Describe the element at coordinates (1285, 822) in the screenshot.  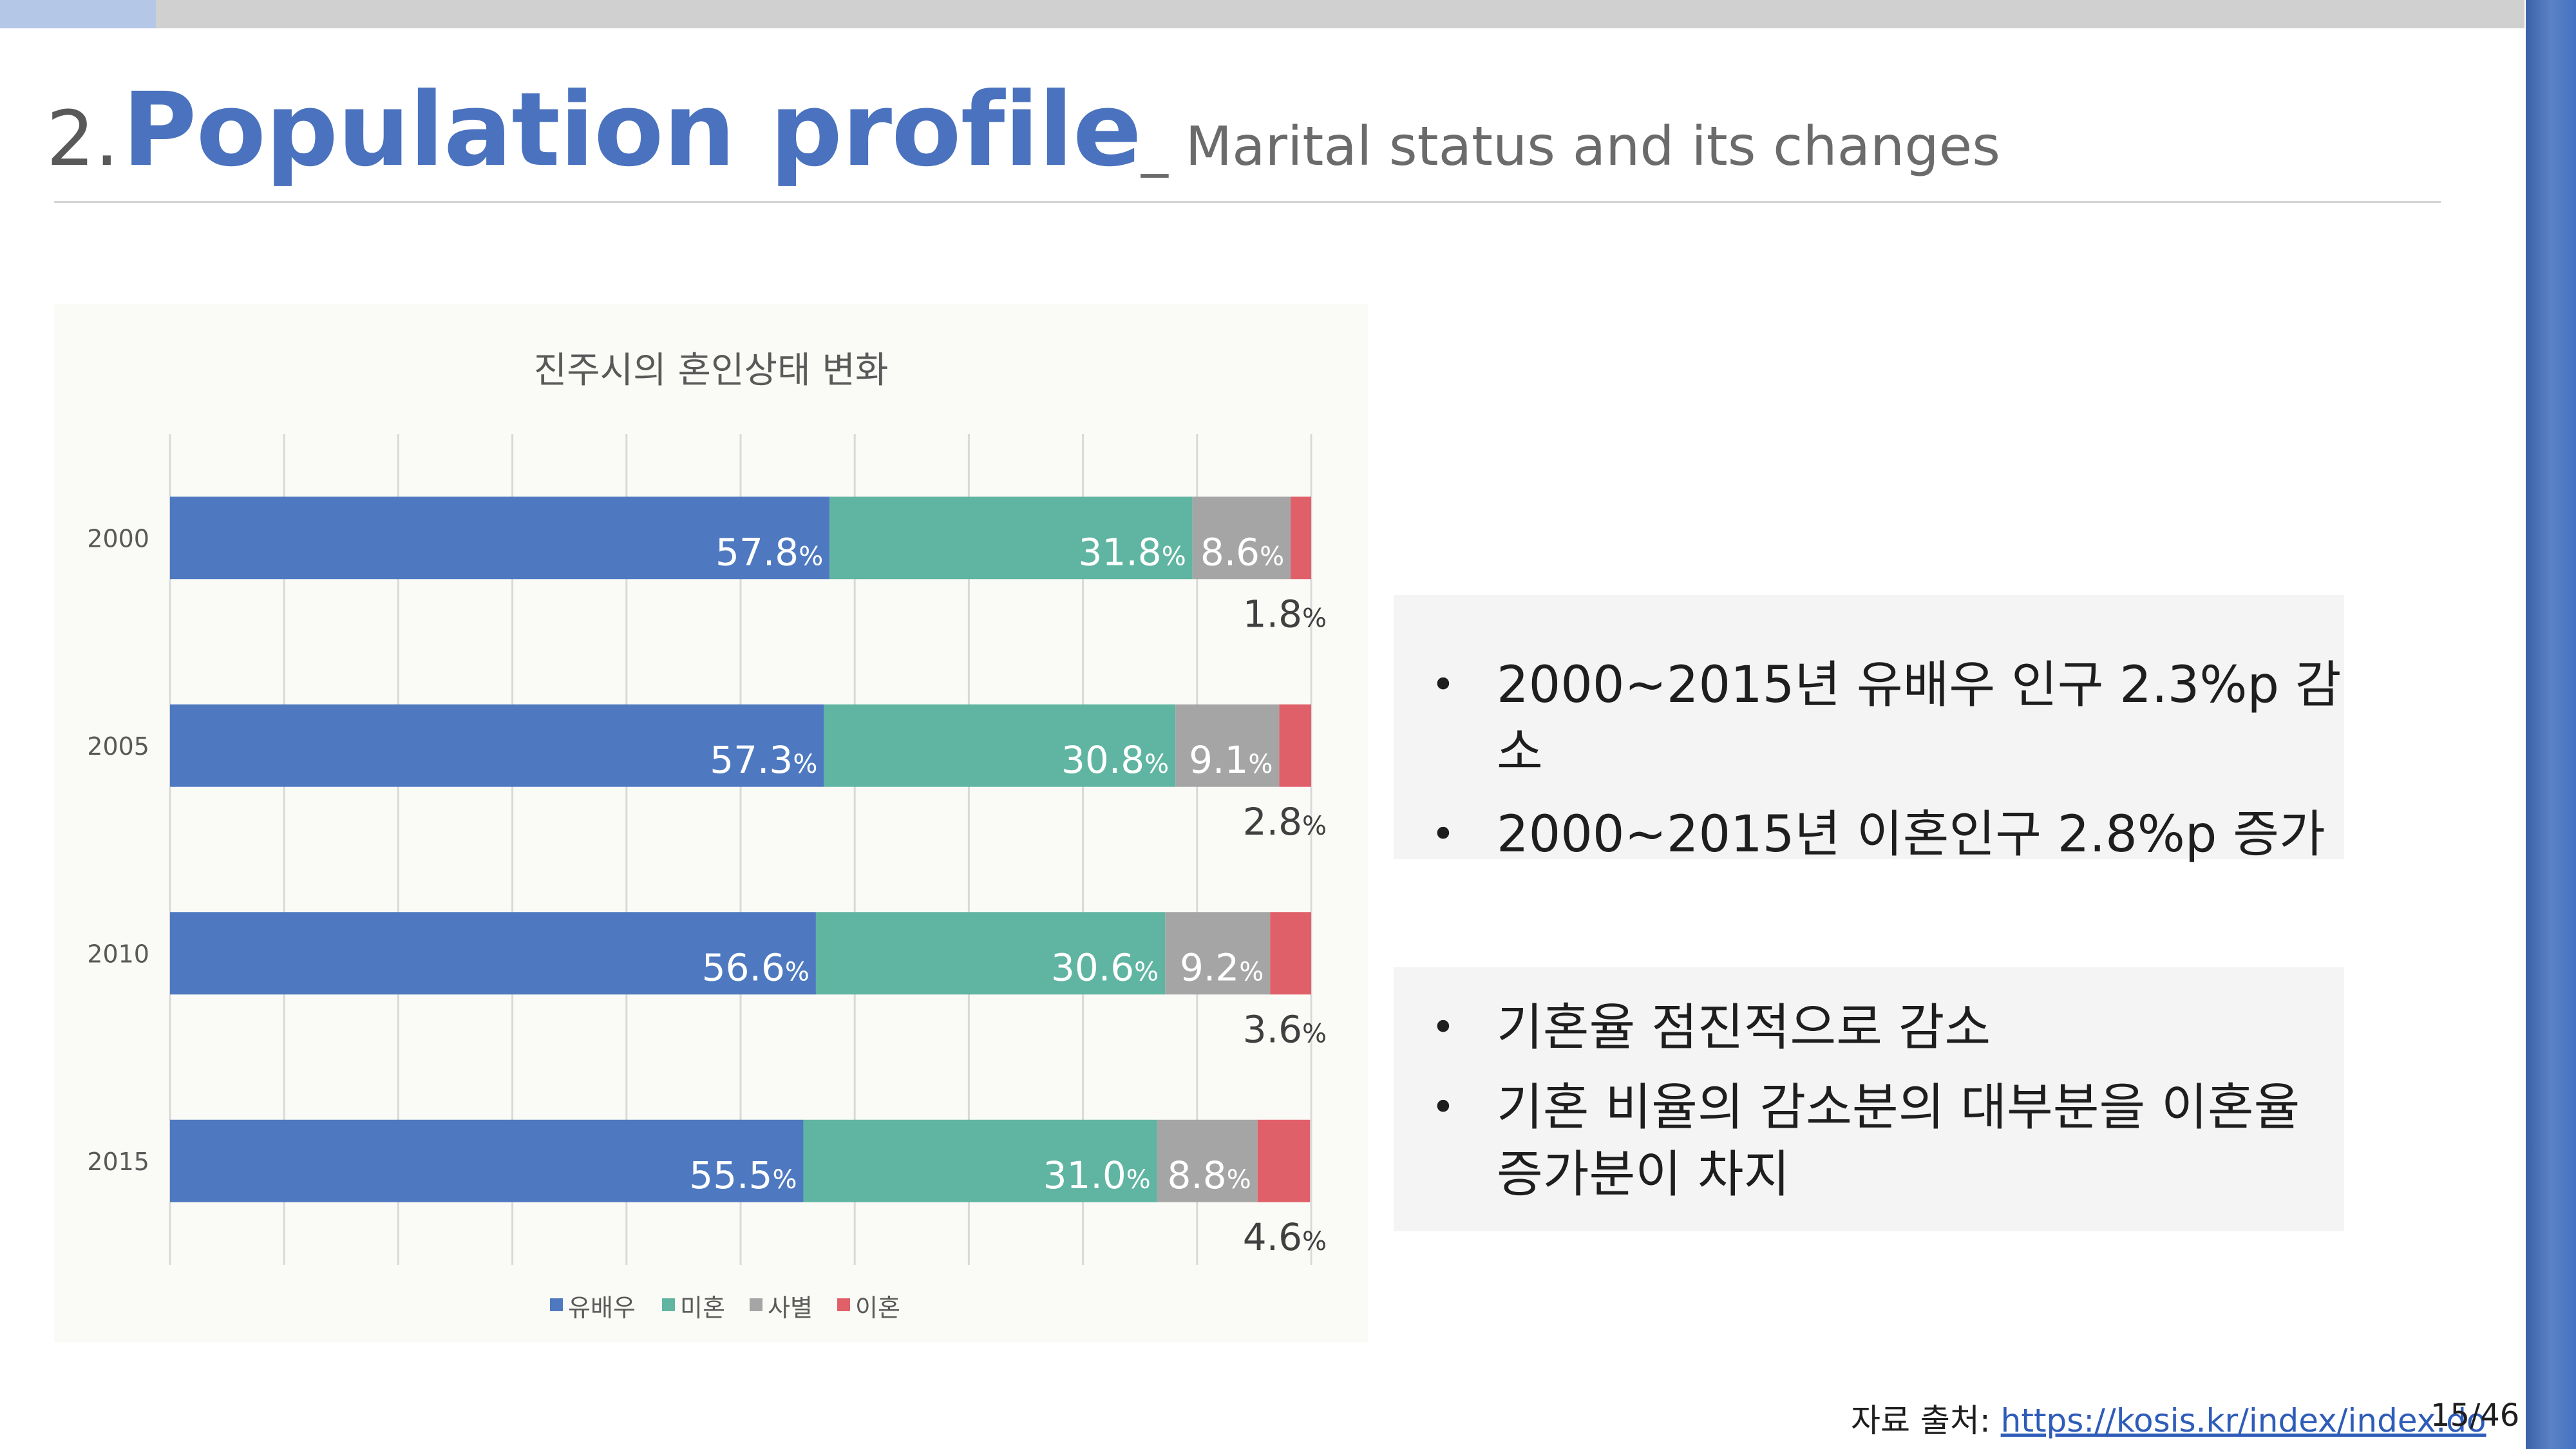
I see `data-label: 2.8%` at that location.